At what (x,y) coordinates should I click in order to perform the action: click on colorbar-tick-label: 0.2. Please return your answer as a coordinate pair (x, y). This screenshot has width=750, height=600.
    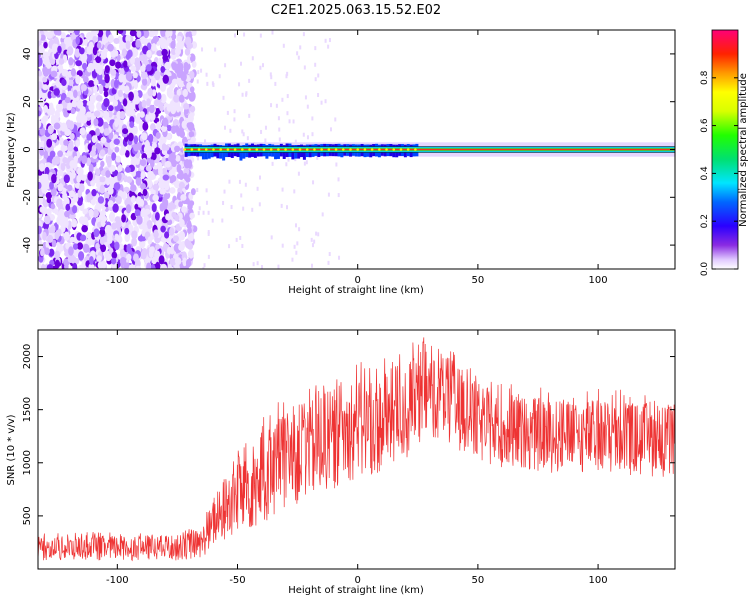
    Looking at the image, I should click on (705, 221).